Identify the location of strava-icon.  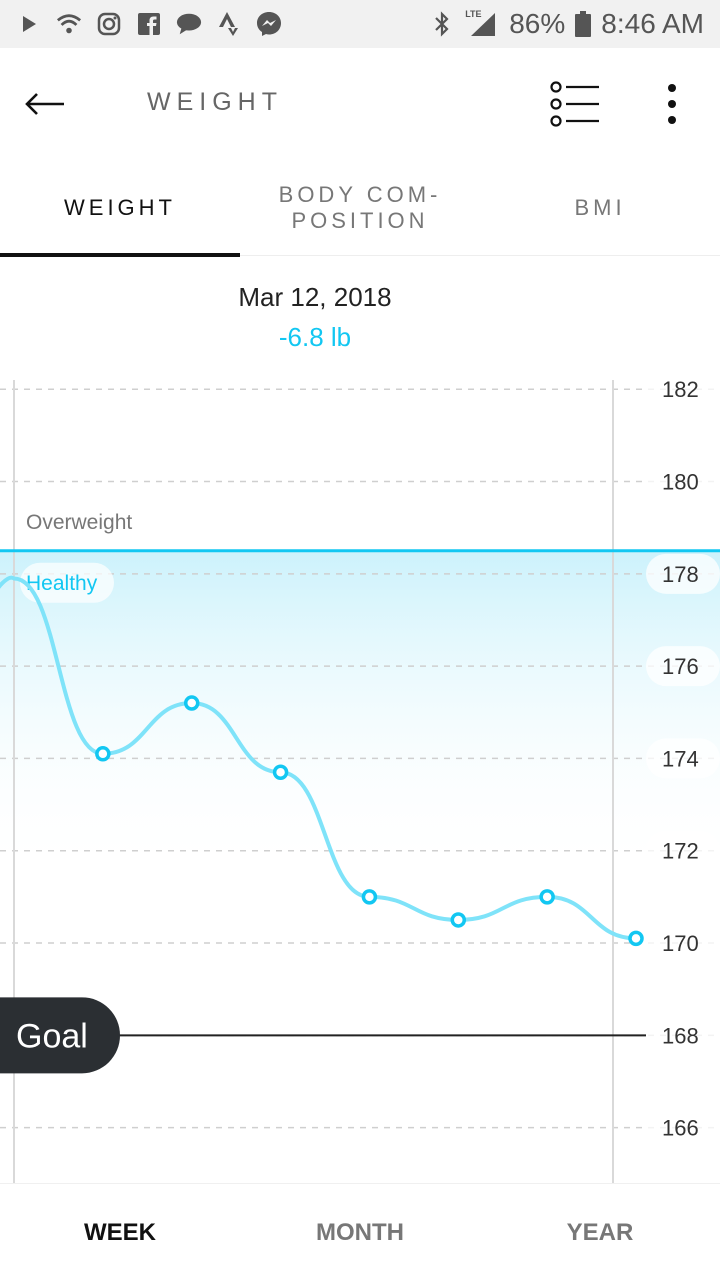
(229, 24).